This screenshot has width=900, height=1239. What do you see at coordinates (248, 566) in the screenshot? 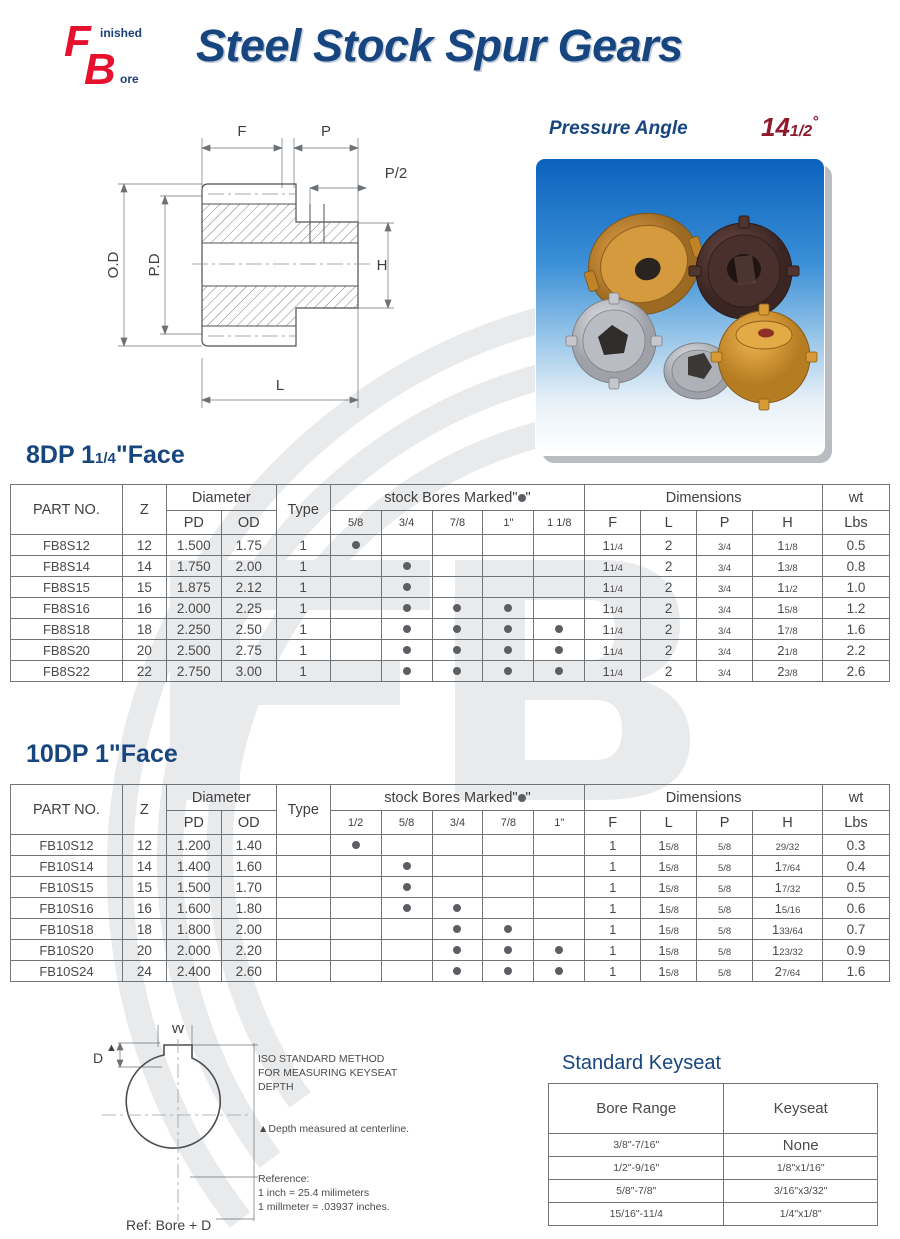
I see `cell-od: 2.00` at bounding box center [248, 566].